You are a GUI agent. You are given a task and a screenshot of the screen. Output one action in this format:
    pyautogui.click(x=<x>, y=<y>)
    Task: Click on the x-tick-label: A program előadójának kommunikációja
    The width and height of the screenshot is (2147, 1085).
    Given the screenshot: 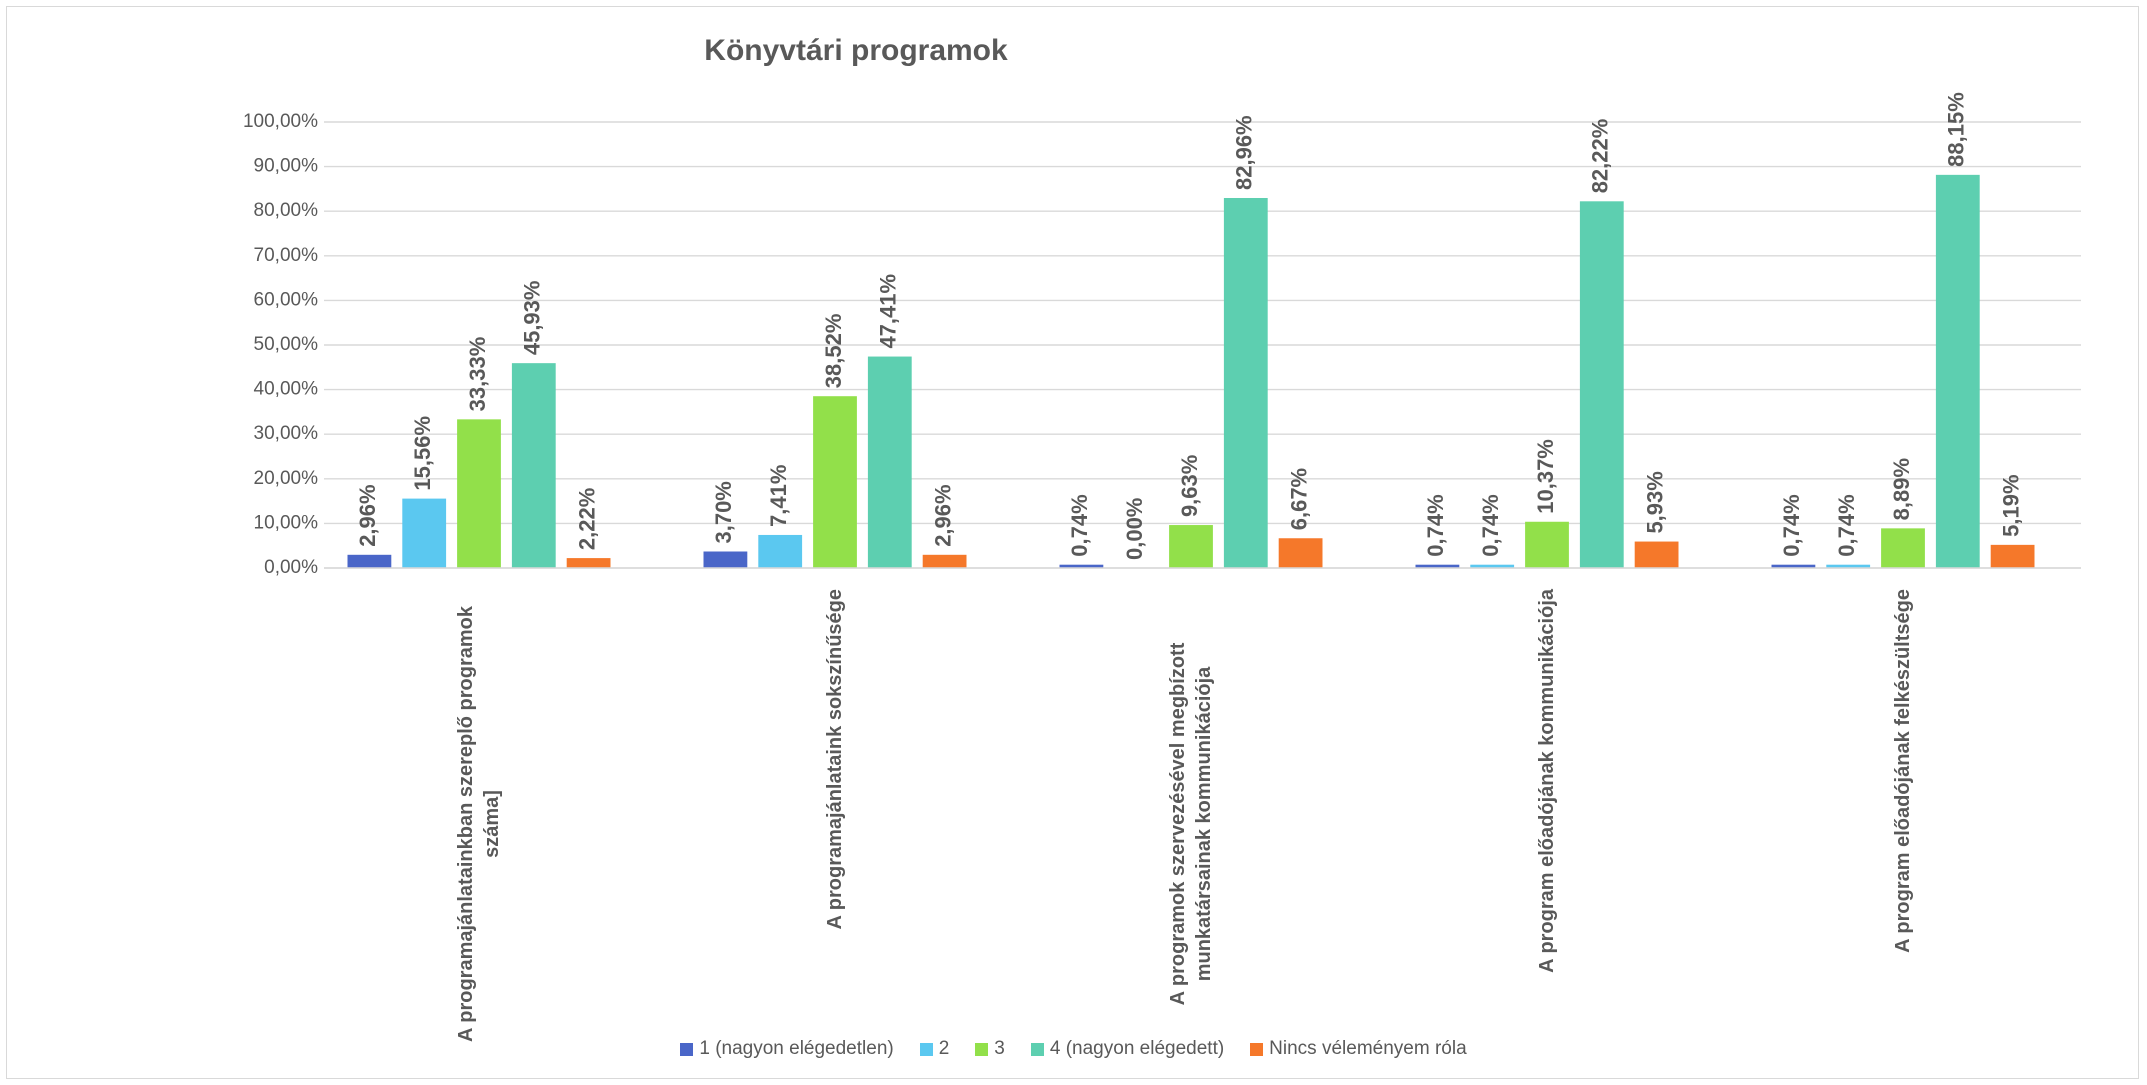 What is the action you would take?
    pyautogui.click(x=1547, y=781)
    